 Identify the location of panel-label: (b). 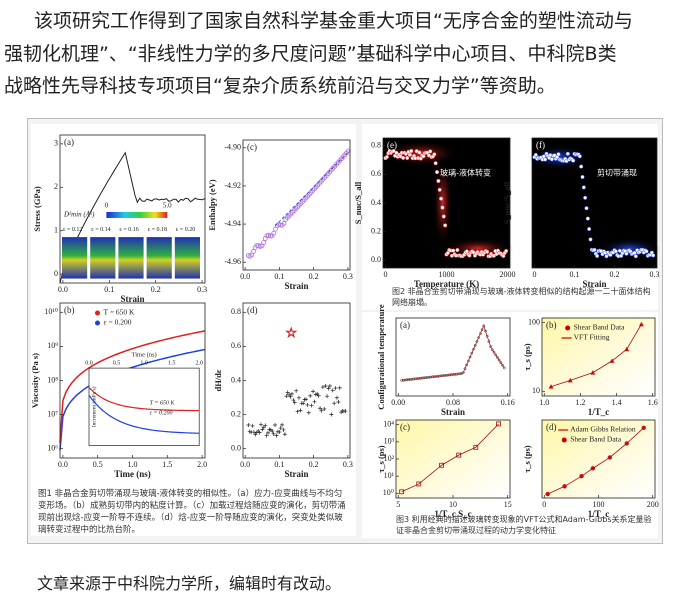
(69, 310).